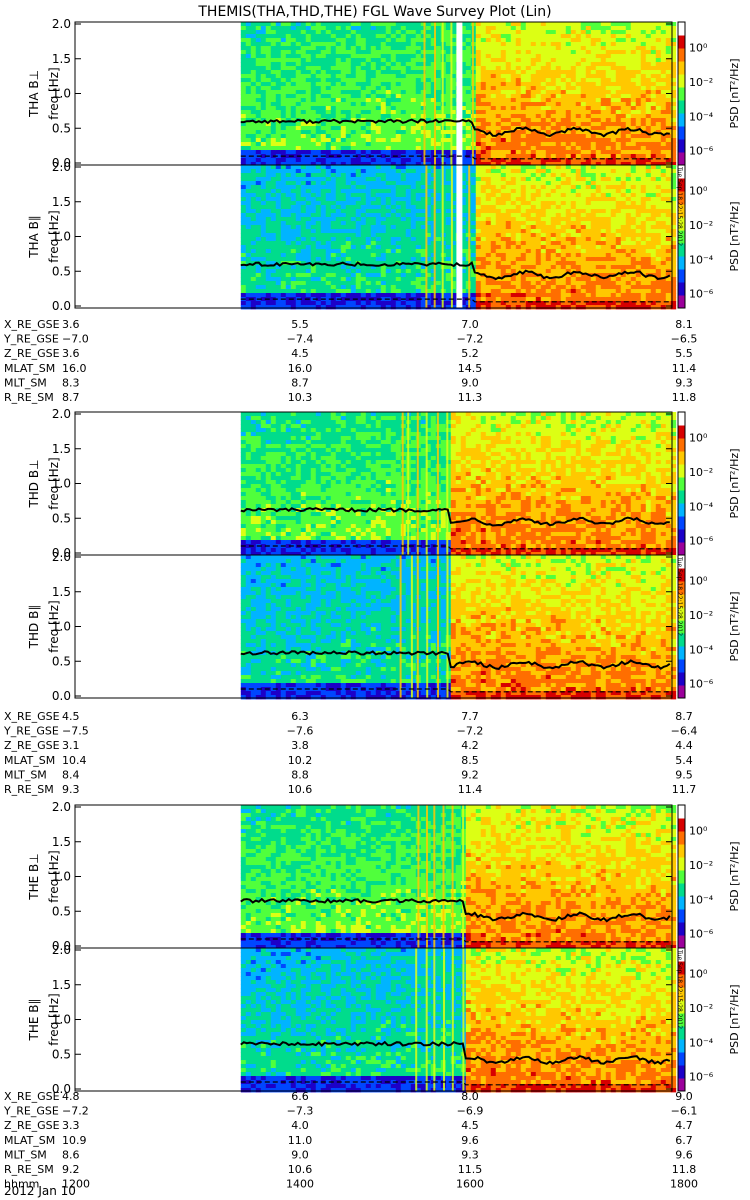 The width and height of the screenshot is (750, 1200). I want to click on y-tick-label: 1.5, so click(61, 985).